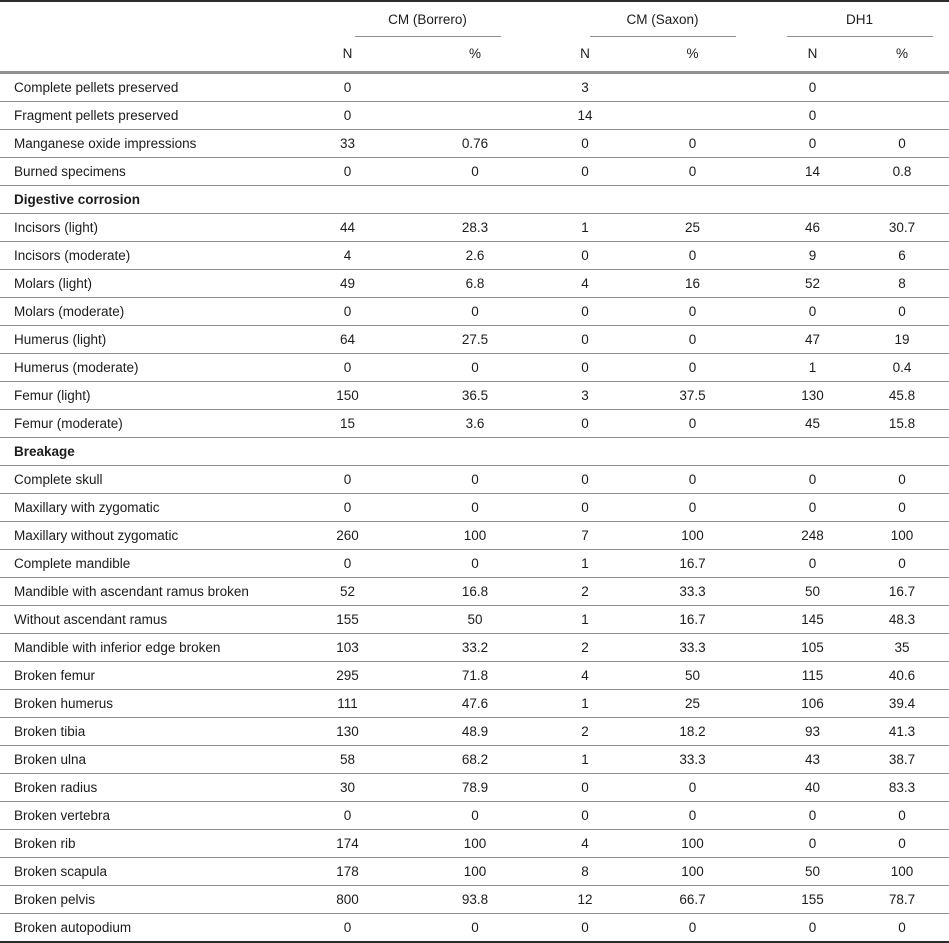 Image resolution: width=949 pixels, height=943 pixels. I want to click on column-group-saxon: CM (Saxon), so click(662, 19).